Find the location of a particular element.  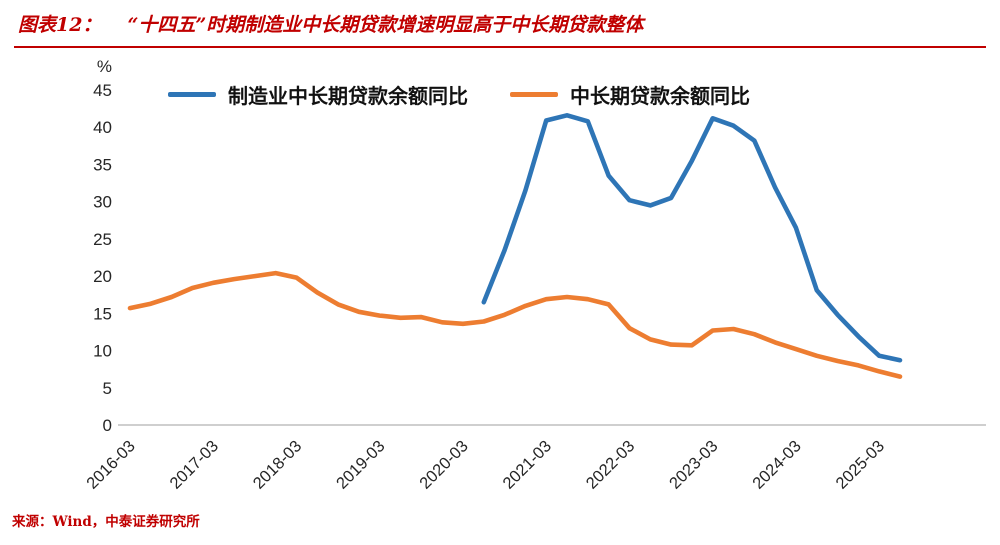

svg-text: 0 is located at coordinates (107, 425).